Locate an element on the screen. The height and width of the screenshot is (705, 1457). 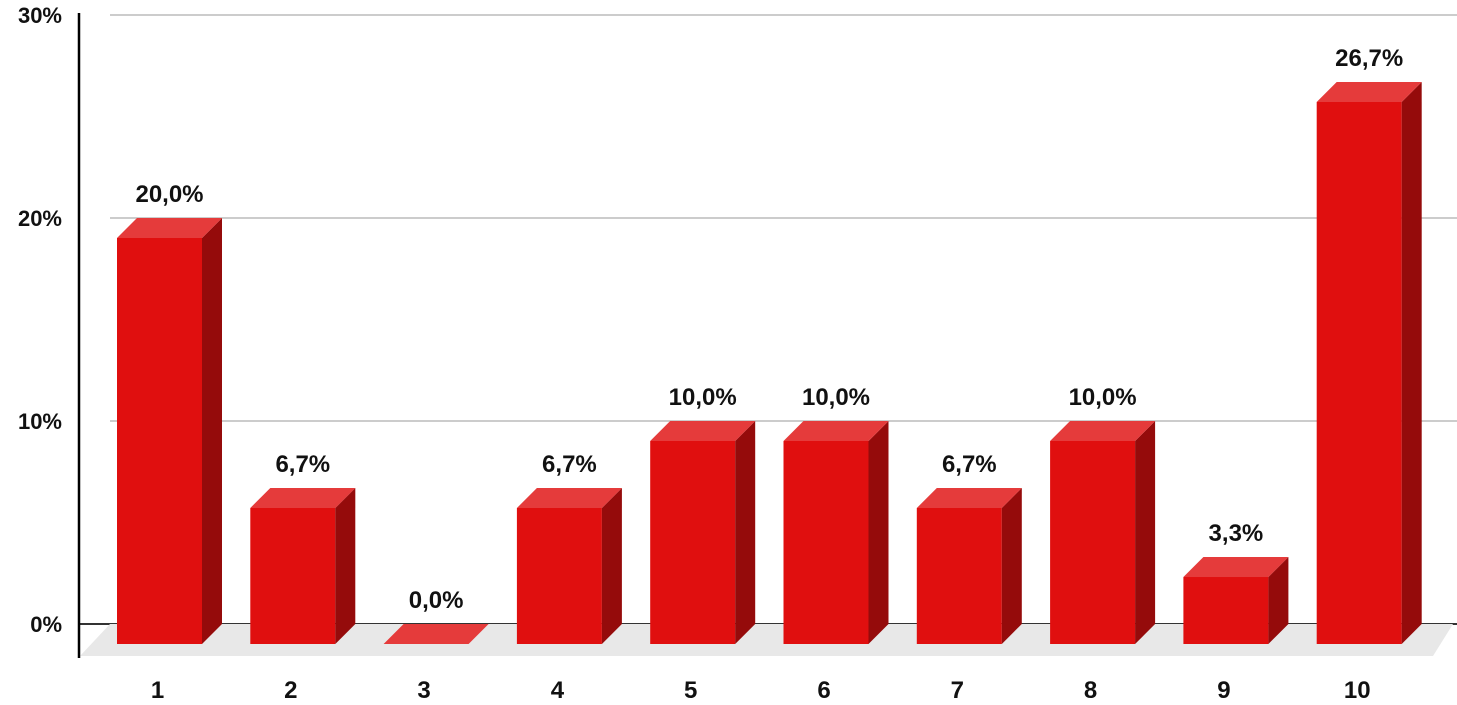
x-tick-label: 10 is located at coordinates (1357, 690).